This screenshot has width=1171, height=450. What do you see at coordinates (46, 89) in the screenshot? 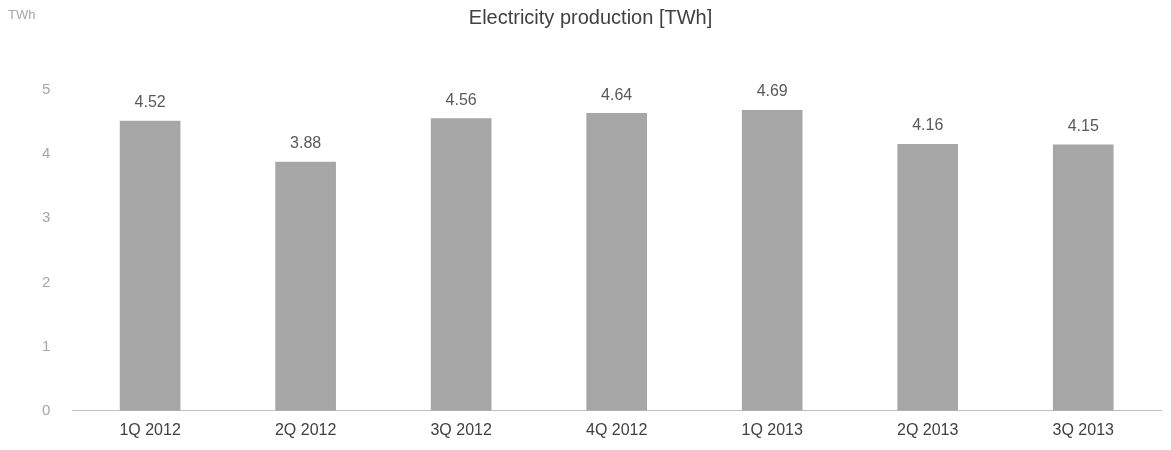
I see `y-tick-label: 5` at bounding box center [46, 89].